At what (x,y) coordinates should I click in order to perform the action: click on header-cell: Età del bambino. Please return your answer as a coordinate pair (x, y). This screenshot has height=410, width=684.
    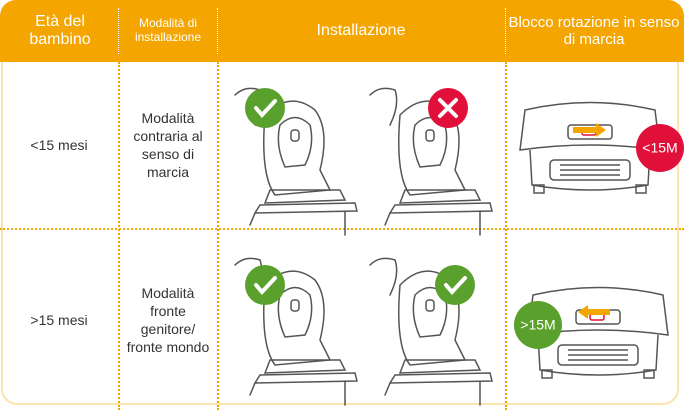
    Looking at the image, I should click on (60, 30).